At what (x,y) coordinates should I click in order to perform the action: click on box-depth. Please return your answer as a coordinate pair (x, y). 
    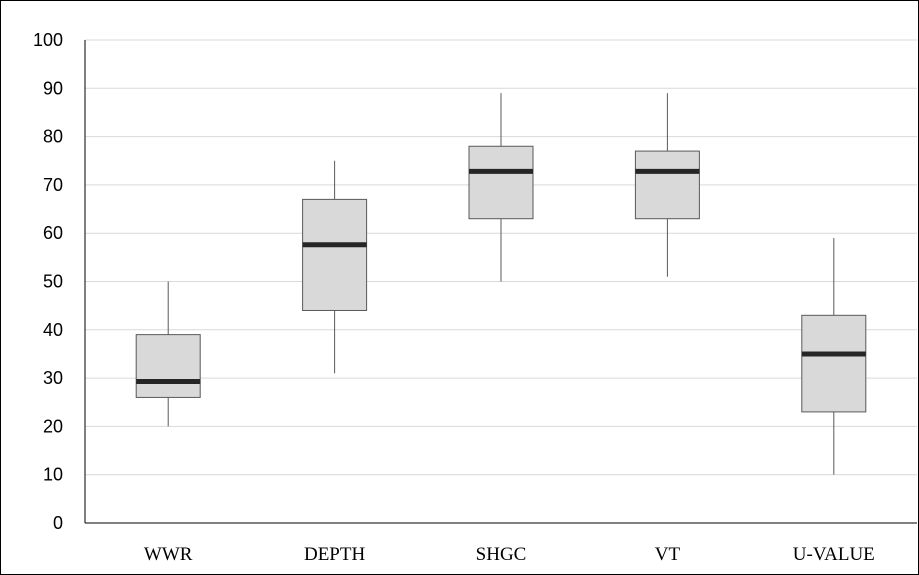
    Looking at the image, I should click on (335, 267).